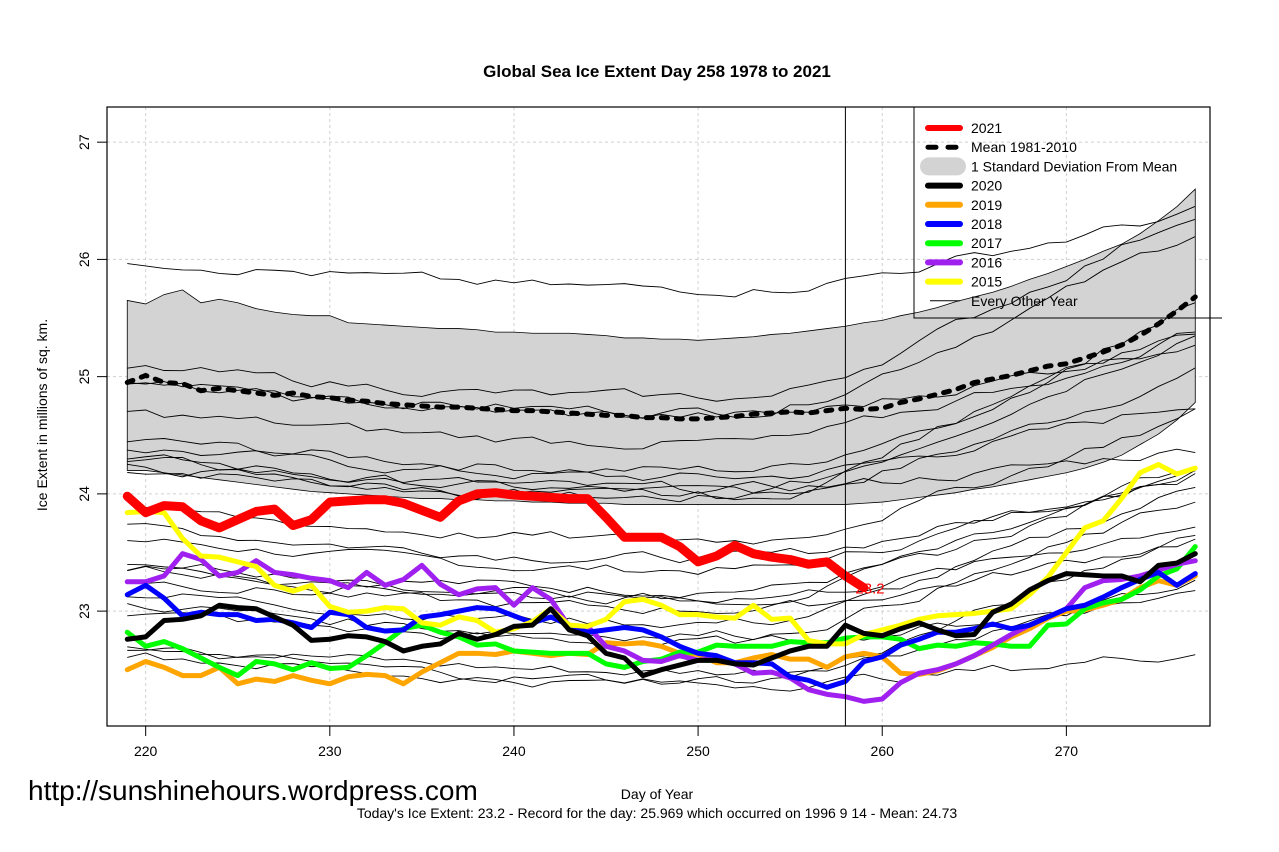  I want to click on legend-swatch, so click(943, 166).